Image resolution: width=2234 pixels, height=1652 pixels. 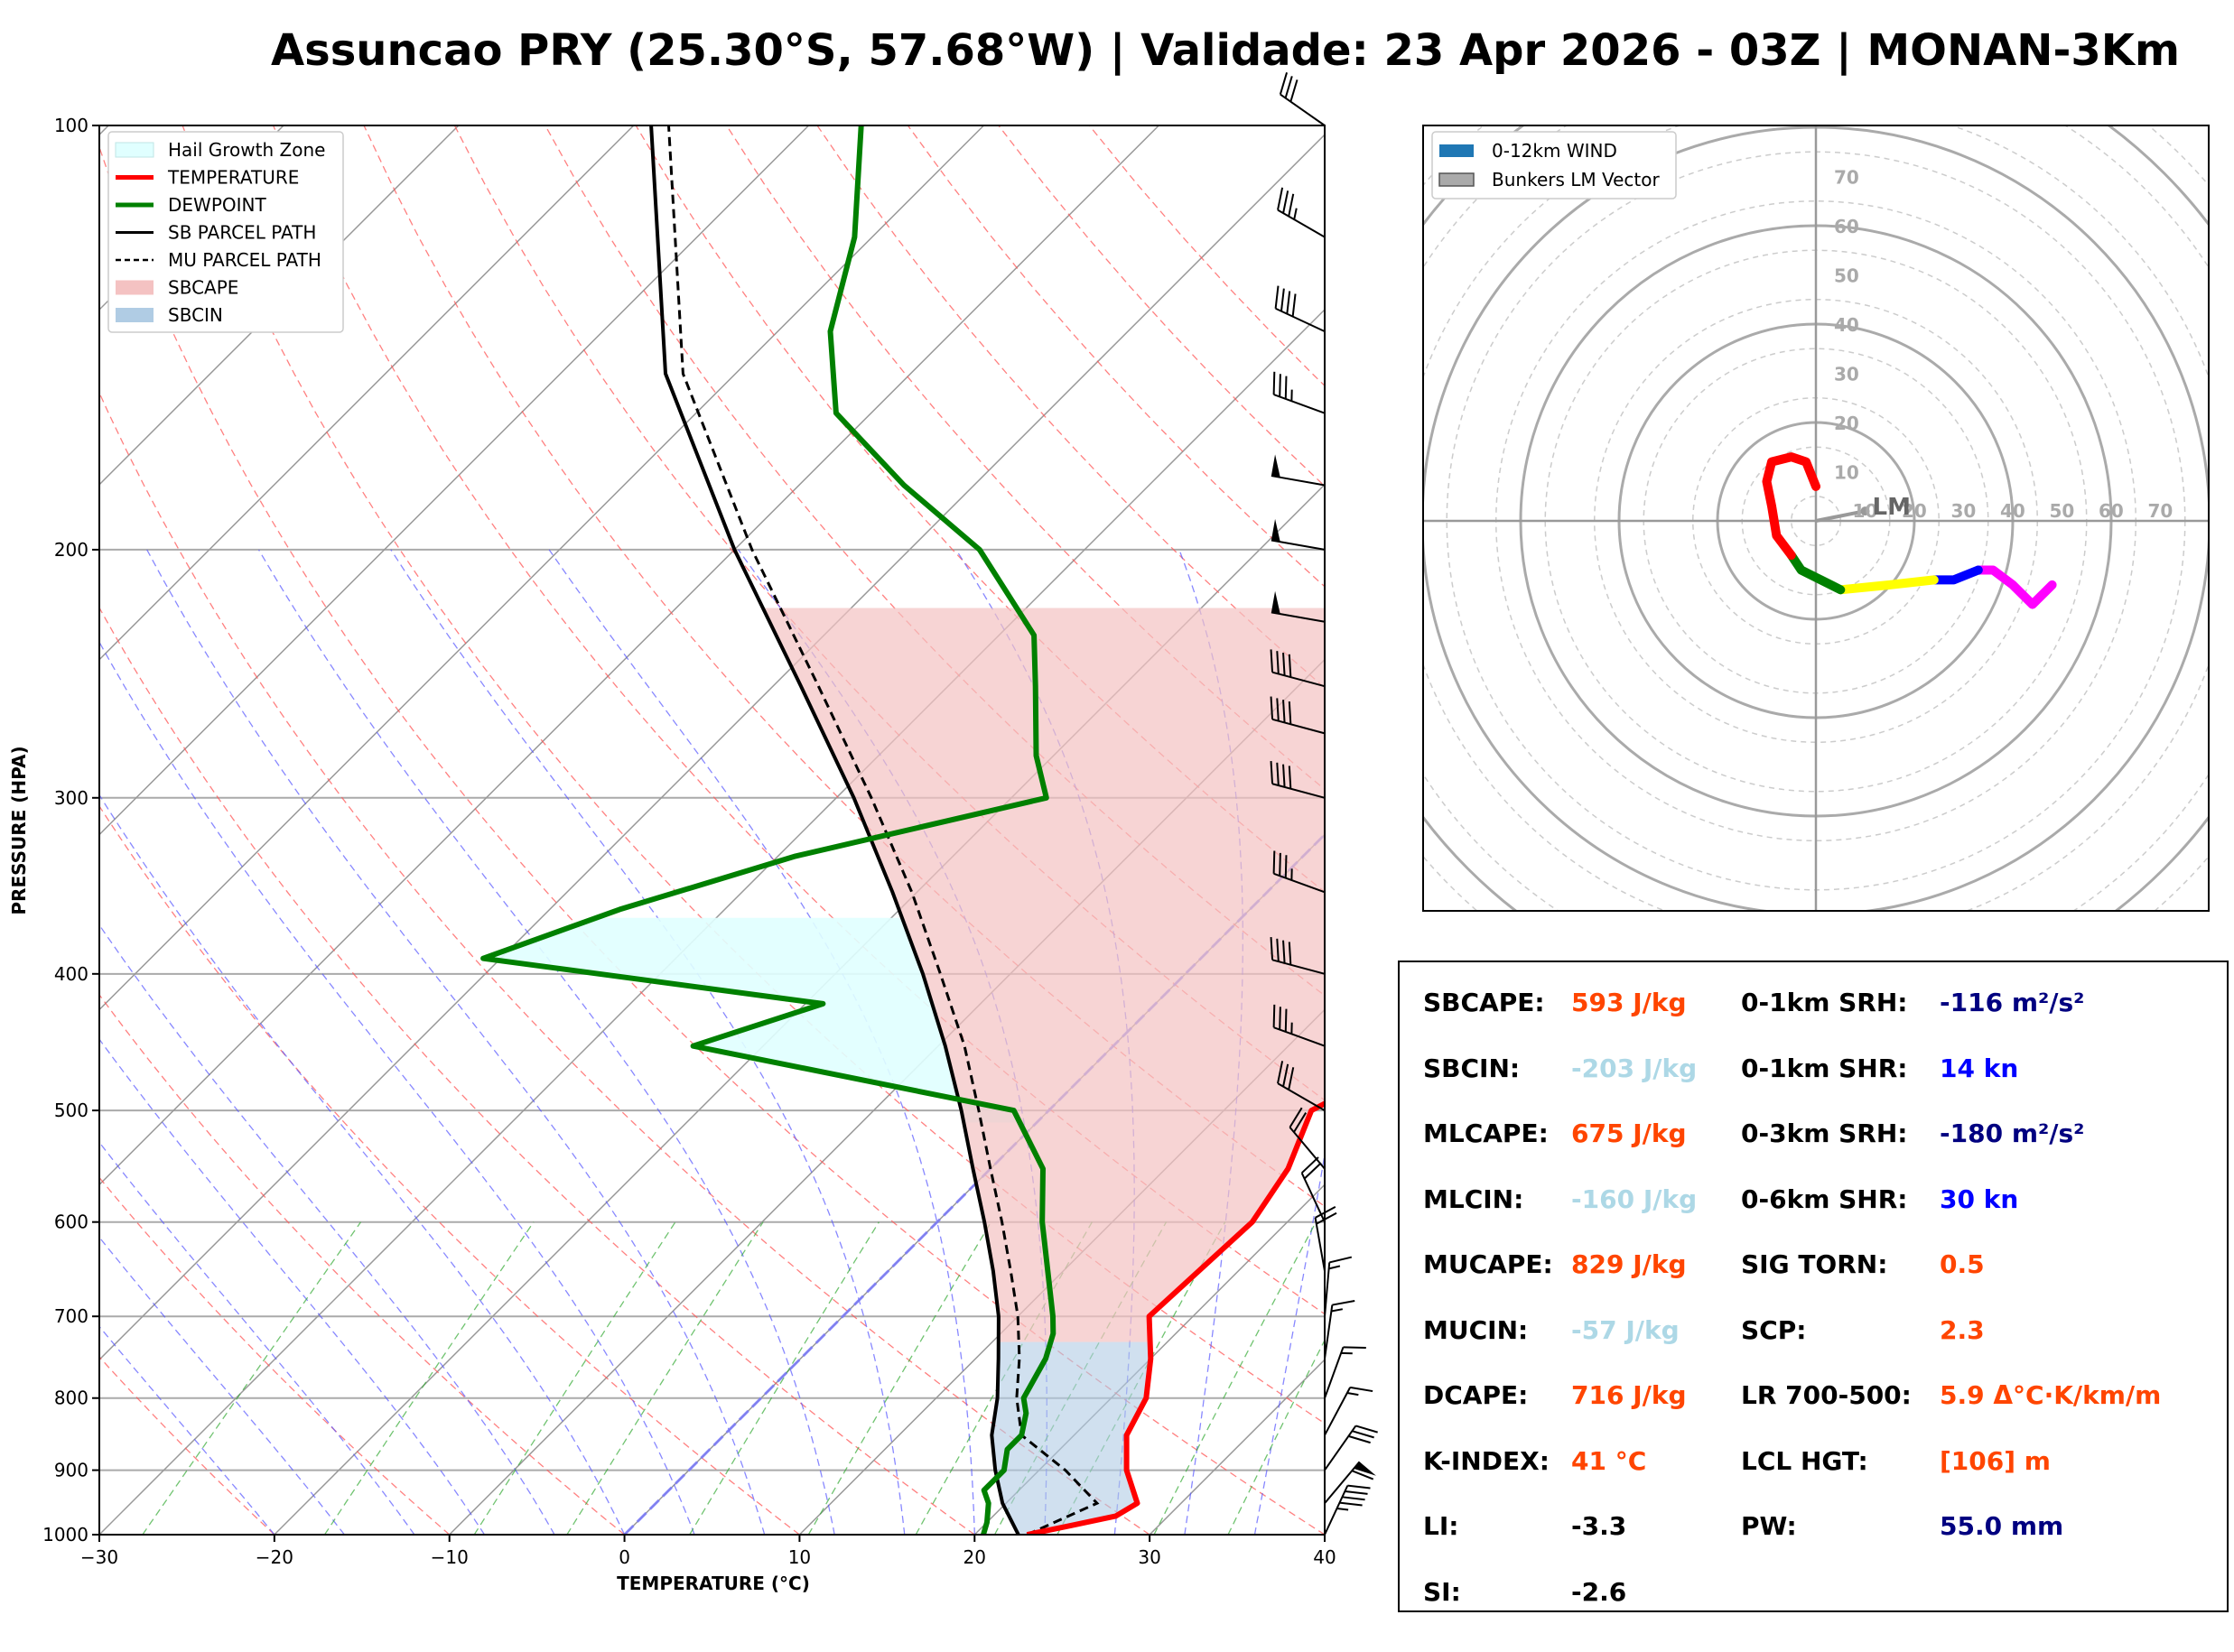 I want to click on index-label: SIG TORN:, so click(x=1814, y=1264).